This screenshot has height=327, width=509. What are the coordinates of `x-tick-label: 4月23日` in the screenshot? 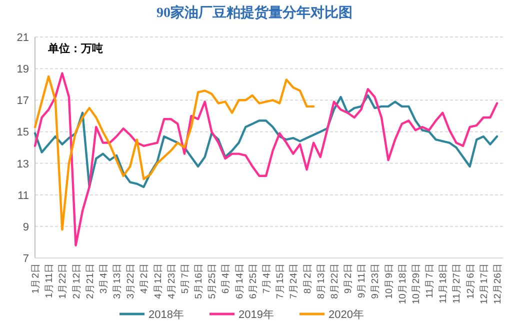 It's located at (172, 281).